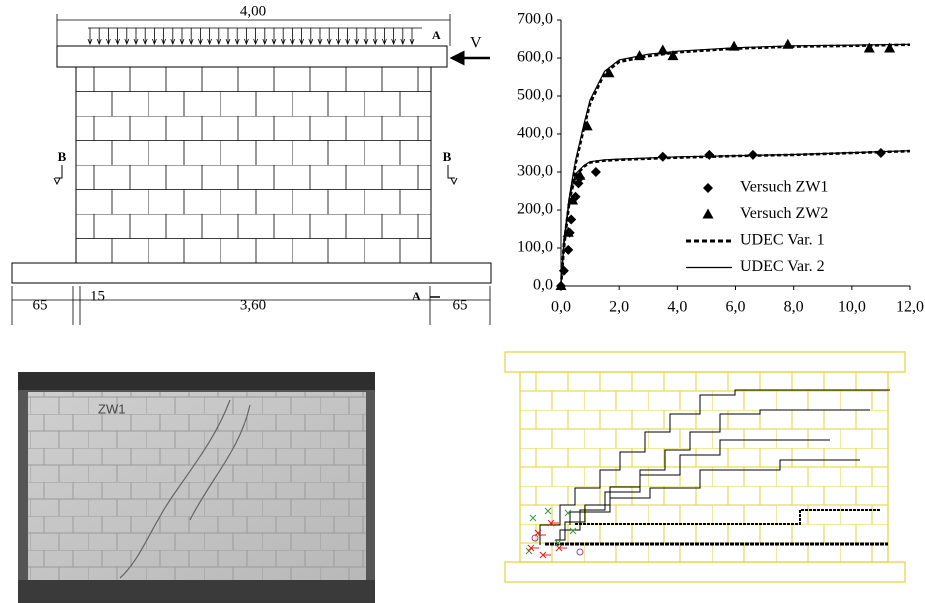  What do you see at coordinates (251, 37) in the screenshot?
I see `load-arrows` at bounding box center [251, 37].